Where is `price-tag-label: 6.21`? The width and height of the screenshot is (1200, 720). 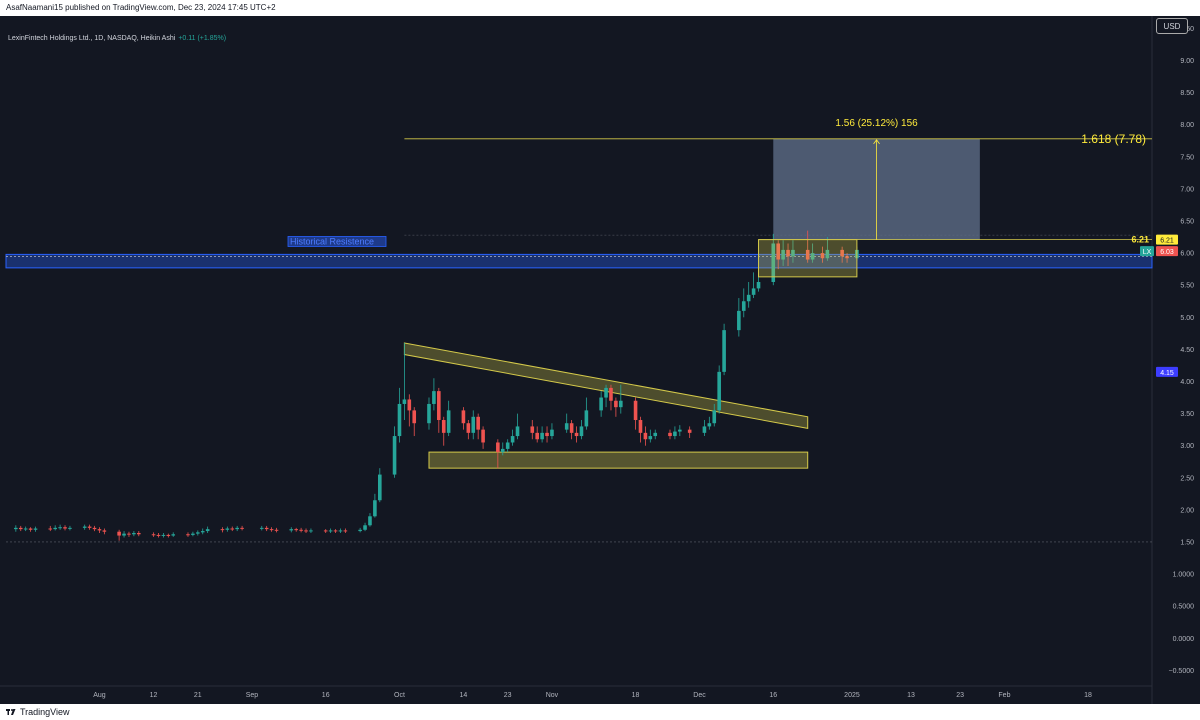
price-tag-label: 6.21 is located at coordinates (1167, 241).